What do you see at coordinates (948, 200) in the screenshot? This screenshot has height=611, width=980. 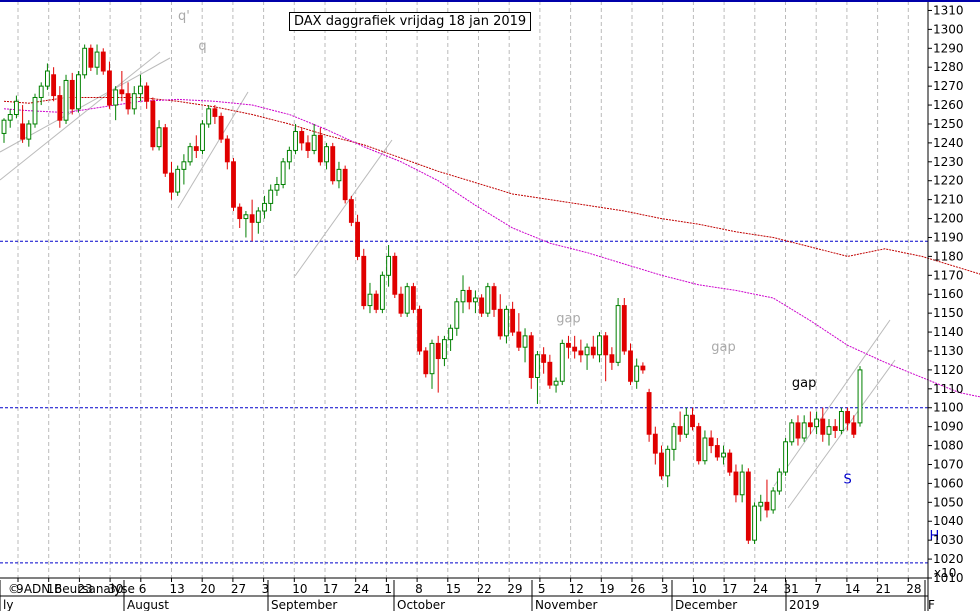 I see `y-tick-label: 1210` at bounding box center [948, 200].